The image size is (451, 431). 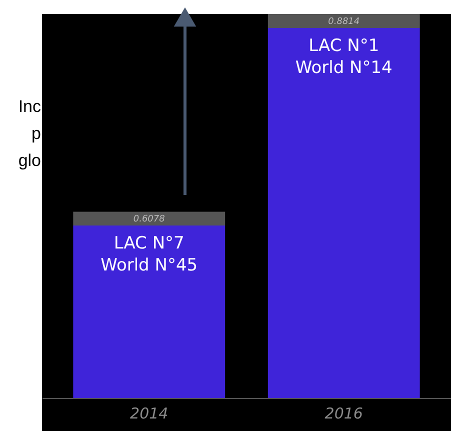 I want to click on x-tick-label: 2016, so click(x=343, y=413).